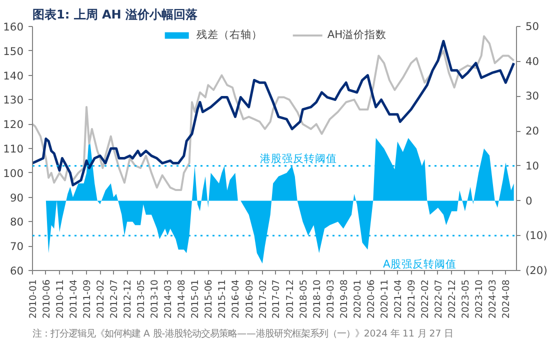 The image size is (550, 344). What do you see at coordinates (480, 298) in the screenshot?
I see `x-tick-label: 2023-10` at bounding box center [480, 298].